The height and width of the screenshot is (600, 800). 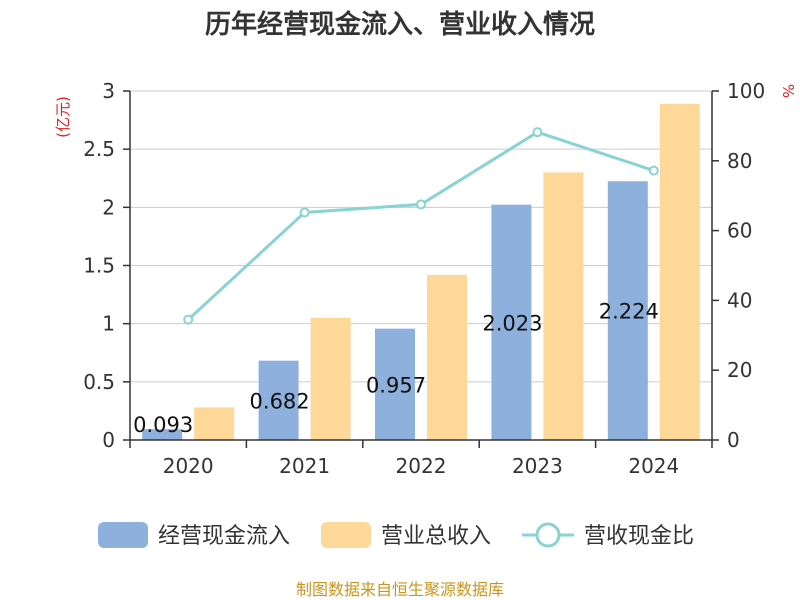 What do you see at coordinates (421, 466) in the screenshot?
I see `x-axis-tick-label: 2022` at bounding box center [421, 466].